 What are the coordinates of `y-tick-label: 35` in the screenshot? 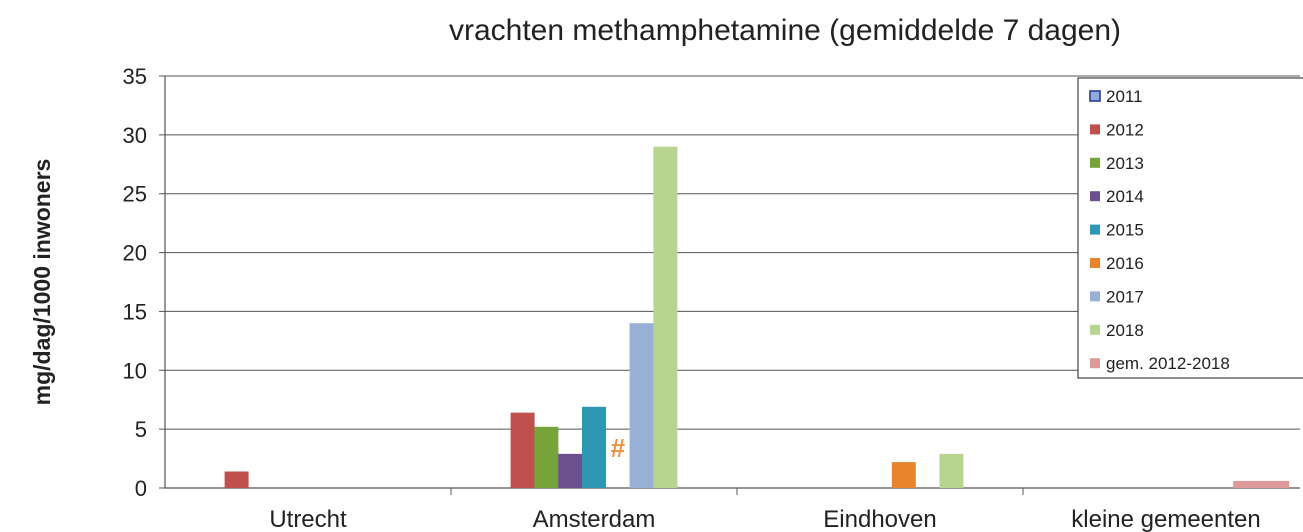 It's located at (135, 76).